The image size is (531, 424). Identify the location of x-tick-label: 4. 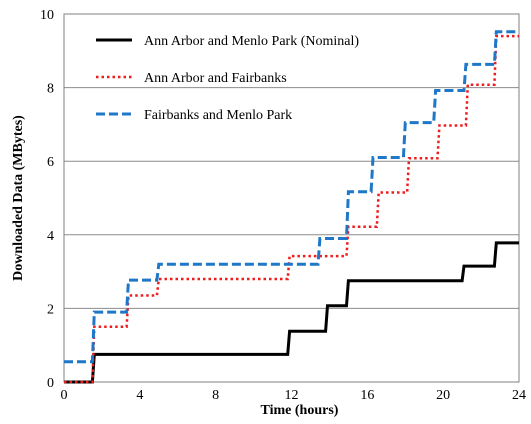
(139, 395).